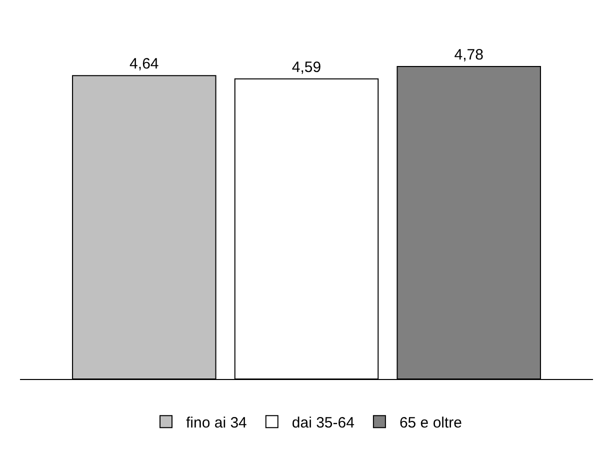 This screenshot has width=613, height=459. Describe the element at coordinates (323, 423) in the screenshot. I see `legend-label: dai 35-64` at that location.